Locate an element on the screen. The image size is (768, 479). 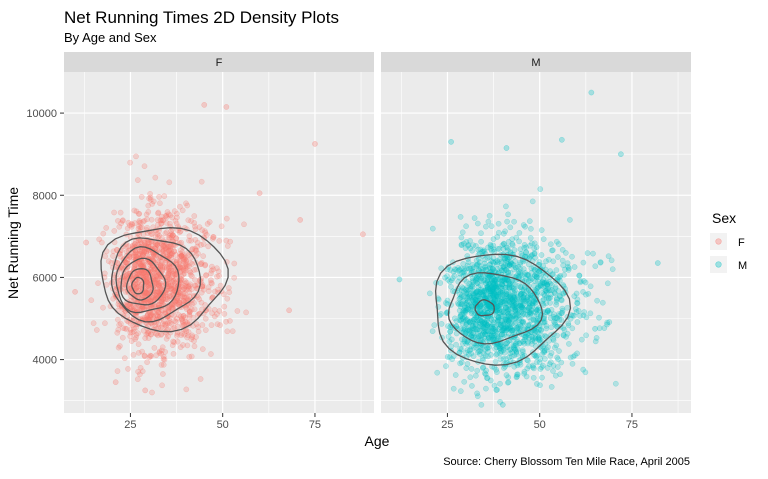
legend-swatch is located at coordinates (718, 264).